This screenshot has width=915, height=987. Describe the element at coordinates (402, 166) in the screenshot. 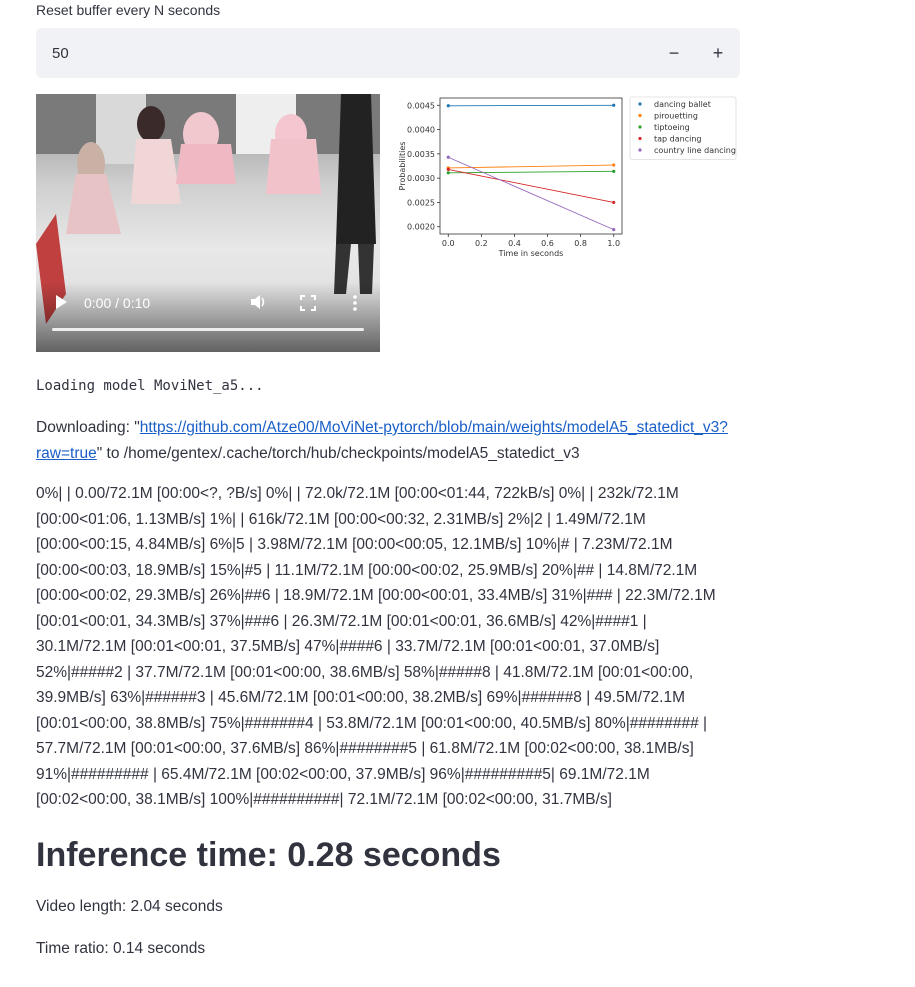

I see `y-axis-label: Probabilities` at that location.